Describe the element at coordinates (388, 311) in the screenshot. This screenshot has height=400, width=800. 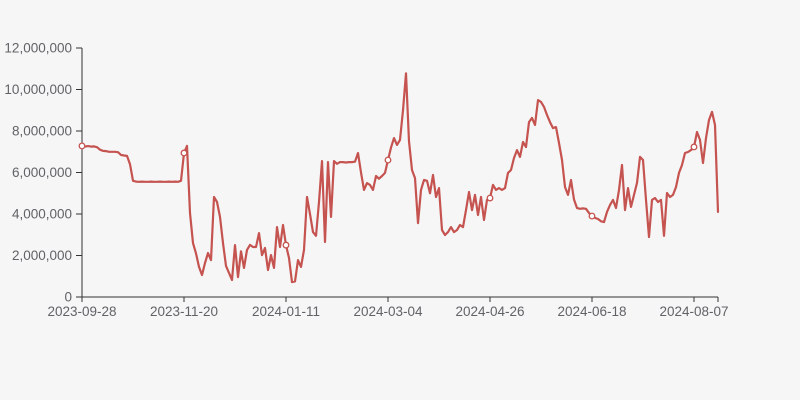
I see `x-axis-label: 2024-03-04` at that location.